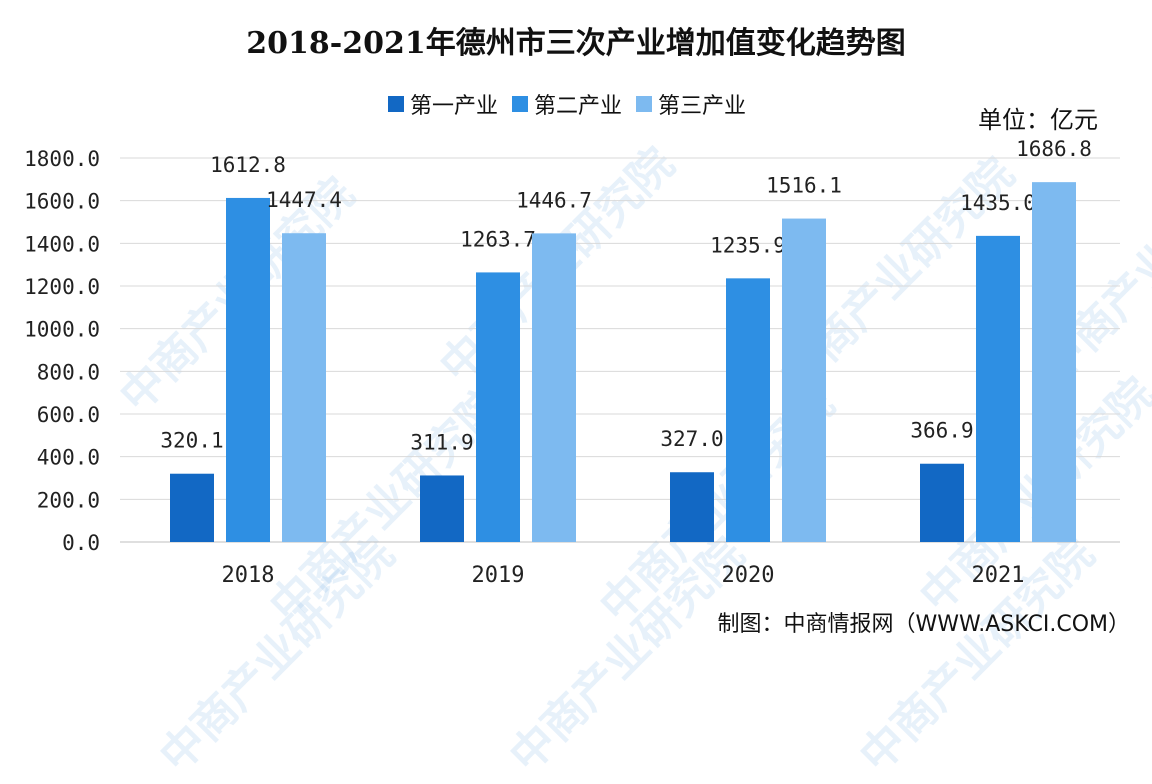 The height and width of the screenshot is (784, 1152). I want to click on data-label: 1235.9, so click(748, 245).